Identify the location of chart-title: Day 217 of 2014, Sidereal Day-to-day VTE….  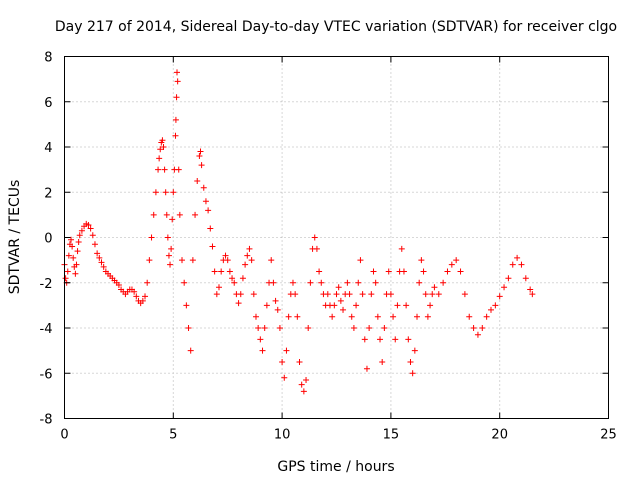
(336, 27).